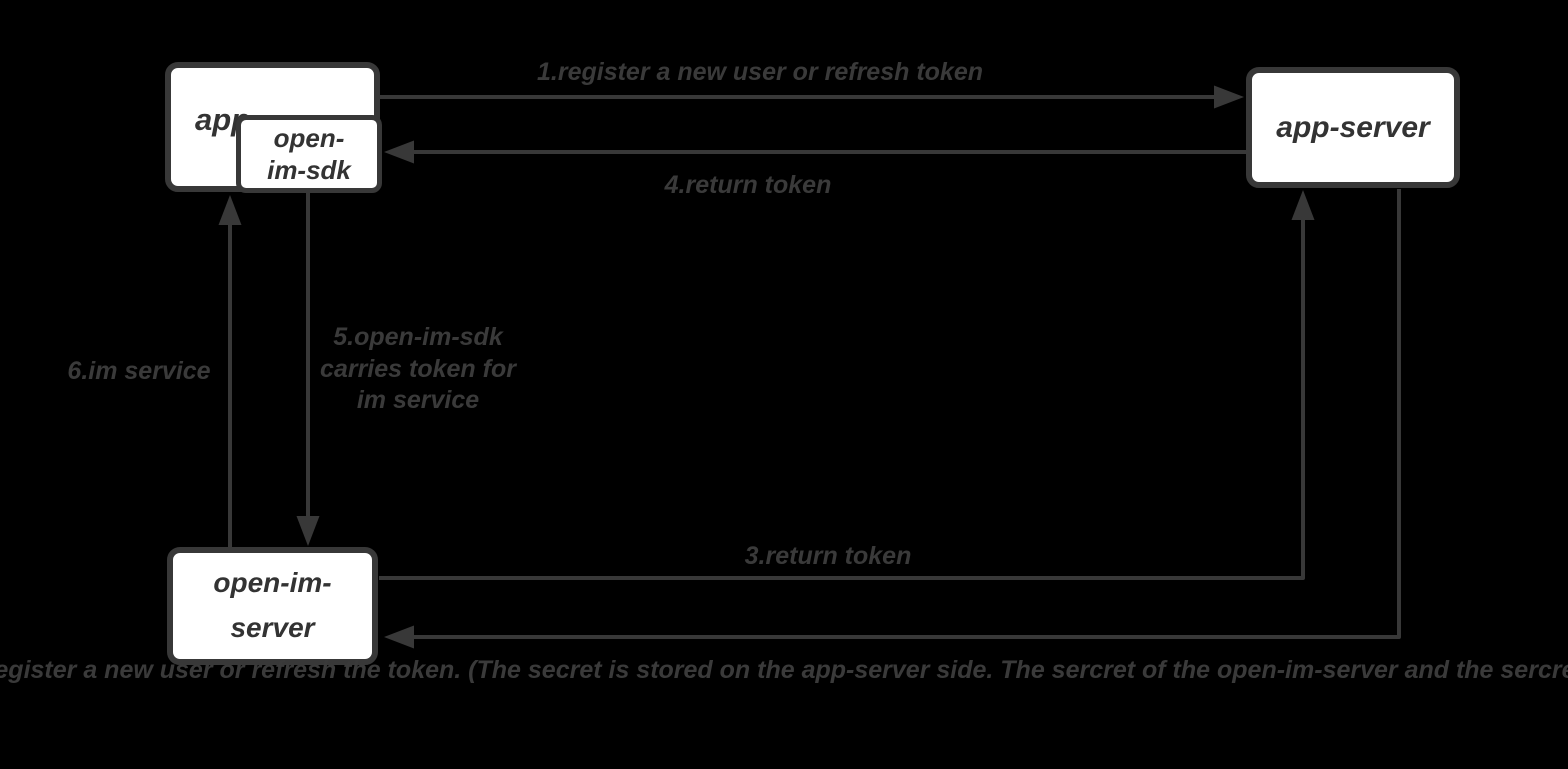 This screenshot has height=769, width=1568. I want to click on node-open-im-sdk: open- im-sdk, so click(309, 154).